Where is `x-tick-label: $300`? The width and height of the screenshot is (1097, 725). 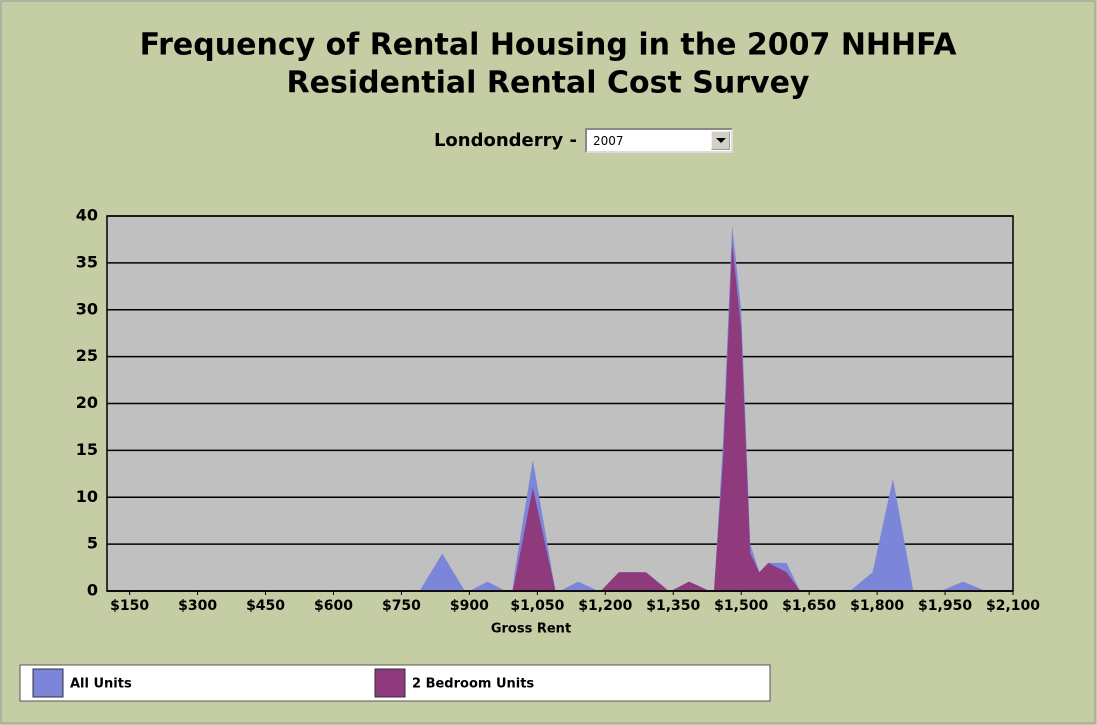 x-tick-label: $300 is located at coordinates (197, 606).